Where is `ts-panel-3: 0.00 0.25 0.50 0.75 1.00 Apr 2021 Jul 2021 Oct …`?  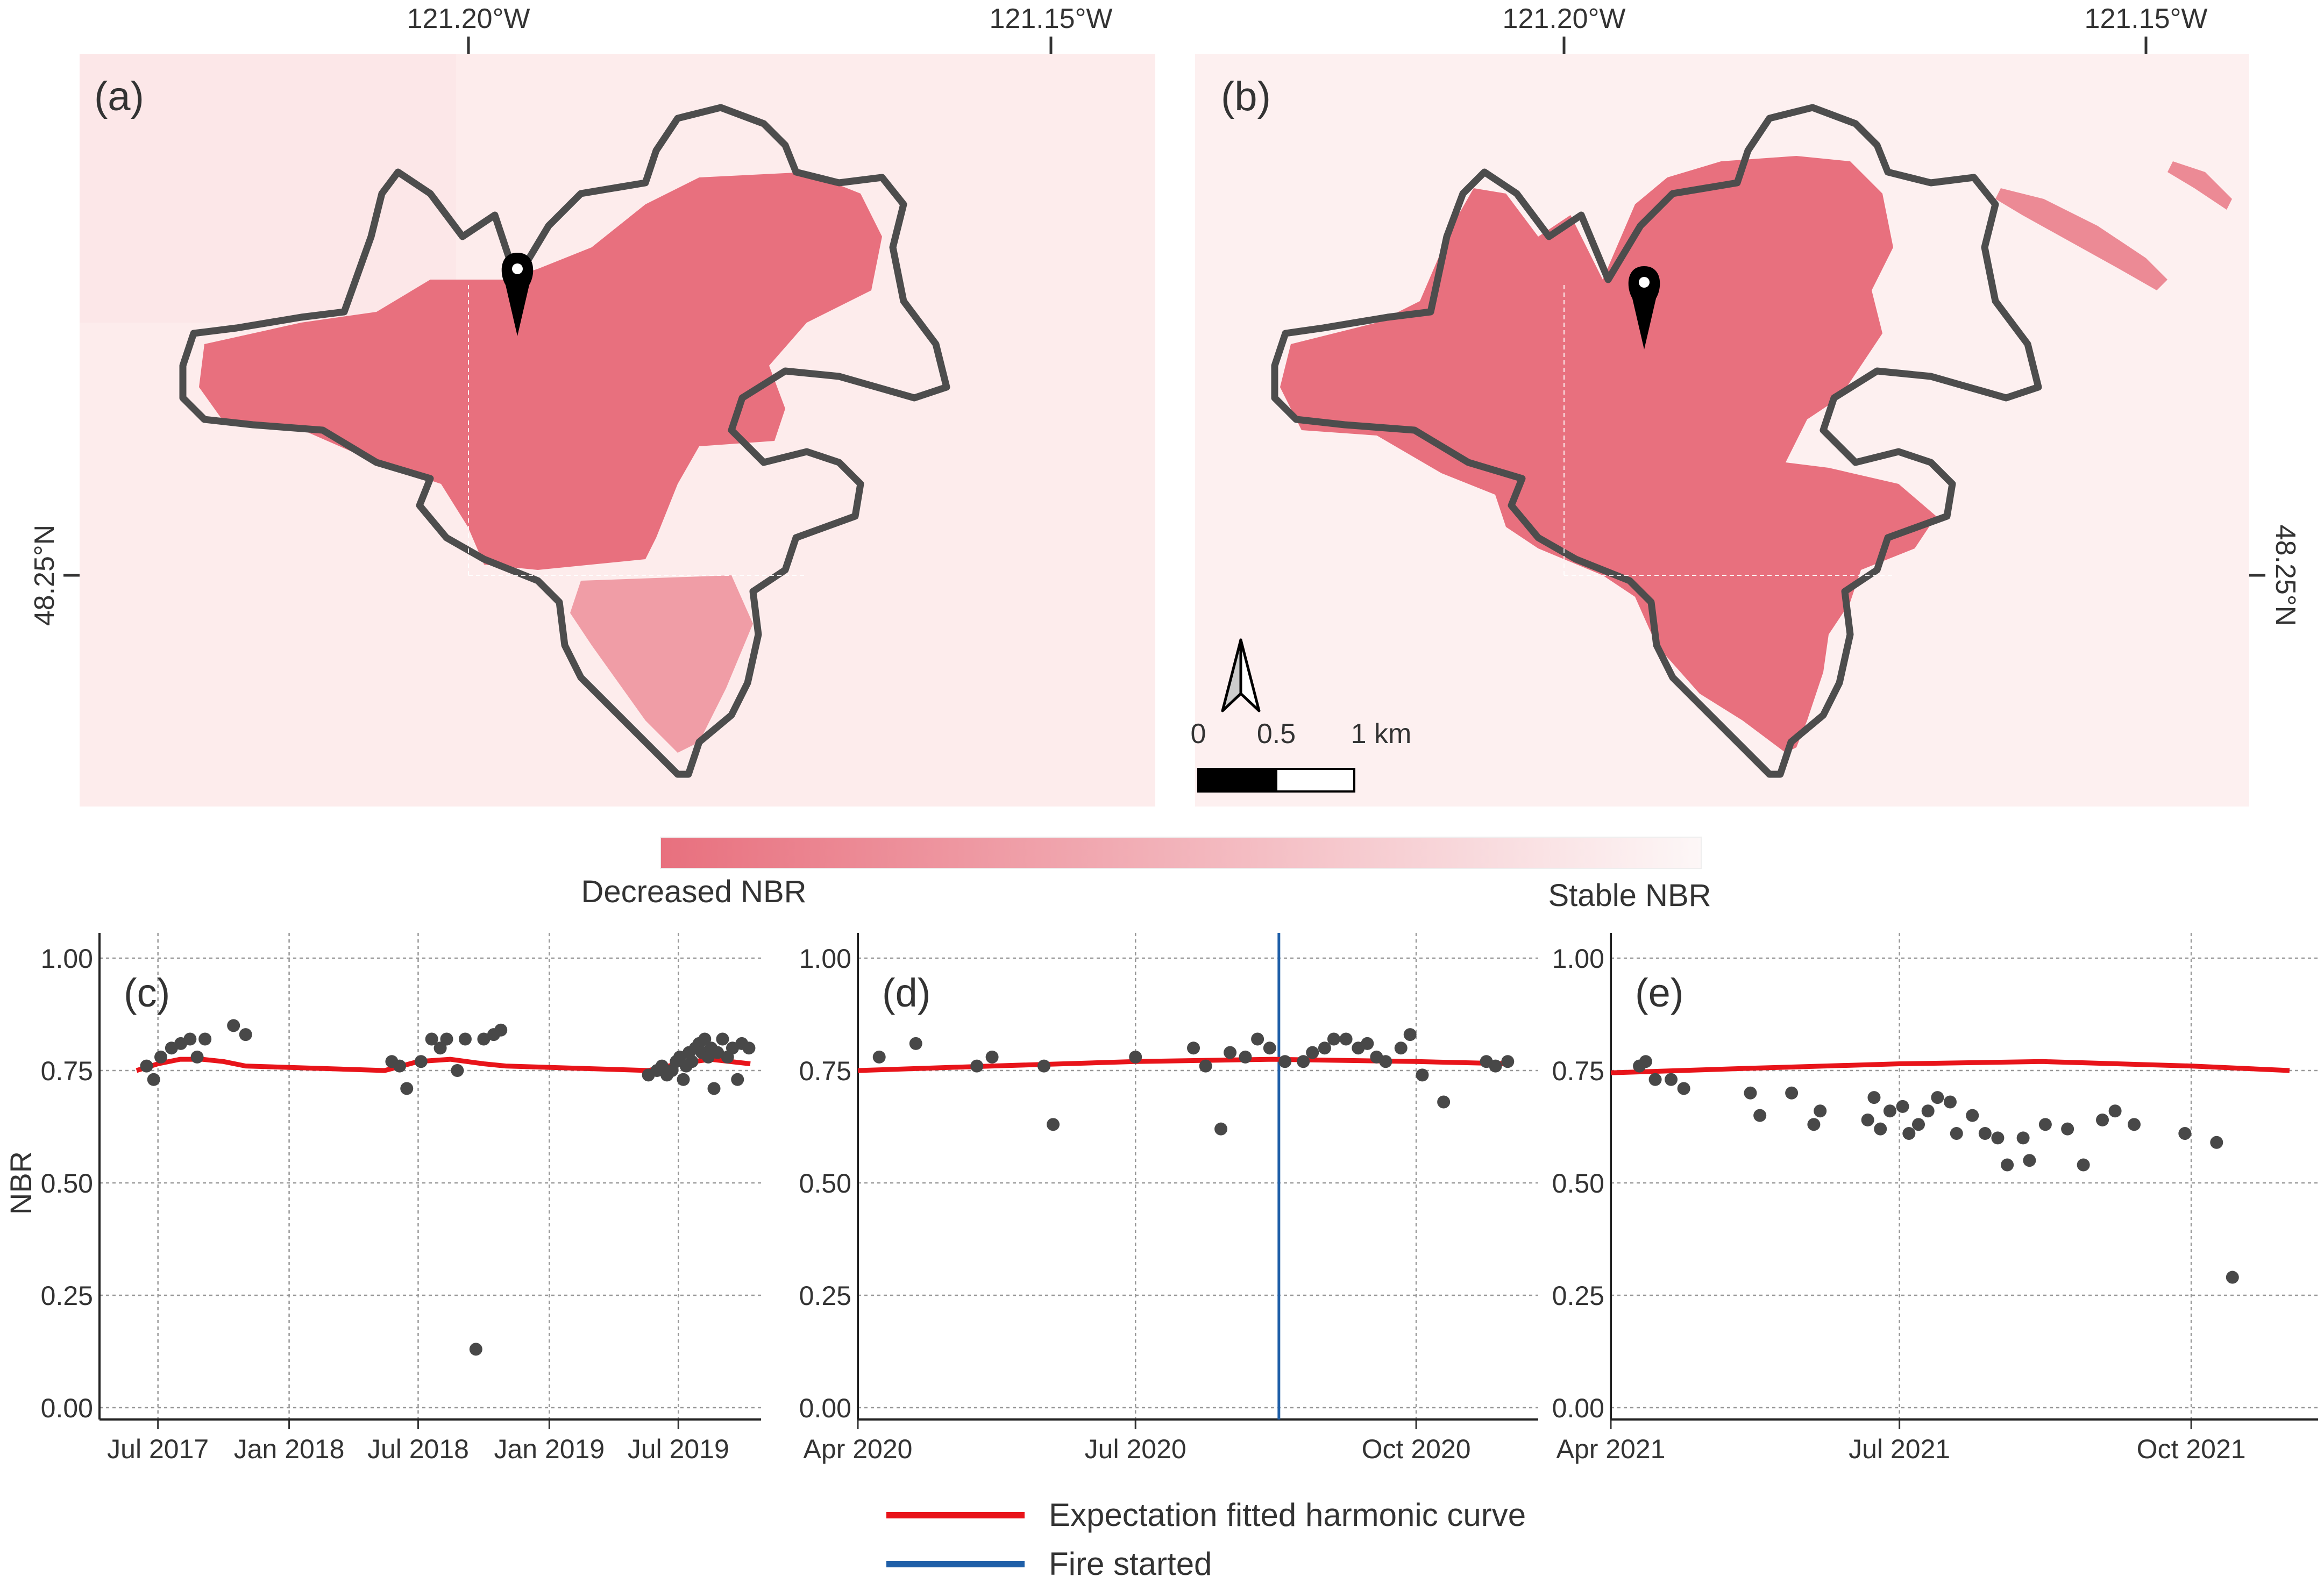 ts-panel-3: 0.00 0.25 0.50 0.75 1.00 Apr 2021 Jul 2021 Oct … is located at coordinates (1935, 1198).